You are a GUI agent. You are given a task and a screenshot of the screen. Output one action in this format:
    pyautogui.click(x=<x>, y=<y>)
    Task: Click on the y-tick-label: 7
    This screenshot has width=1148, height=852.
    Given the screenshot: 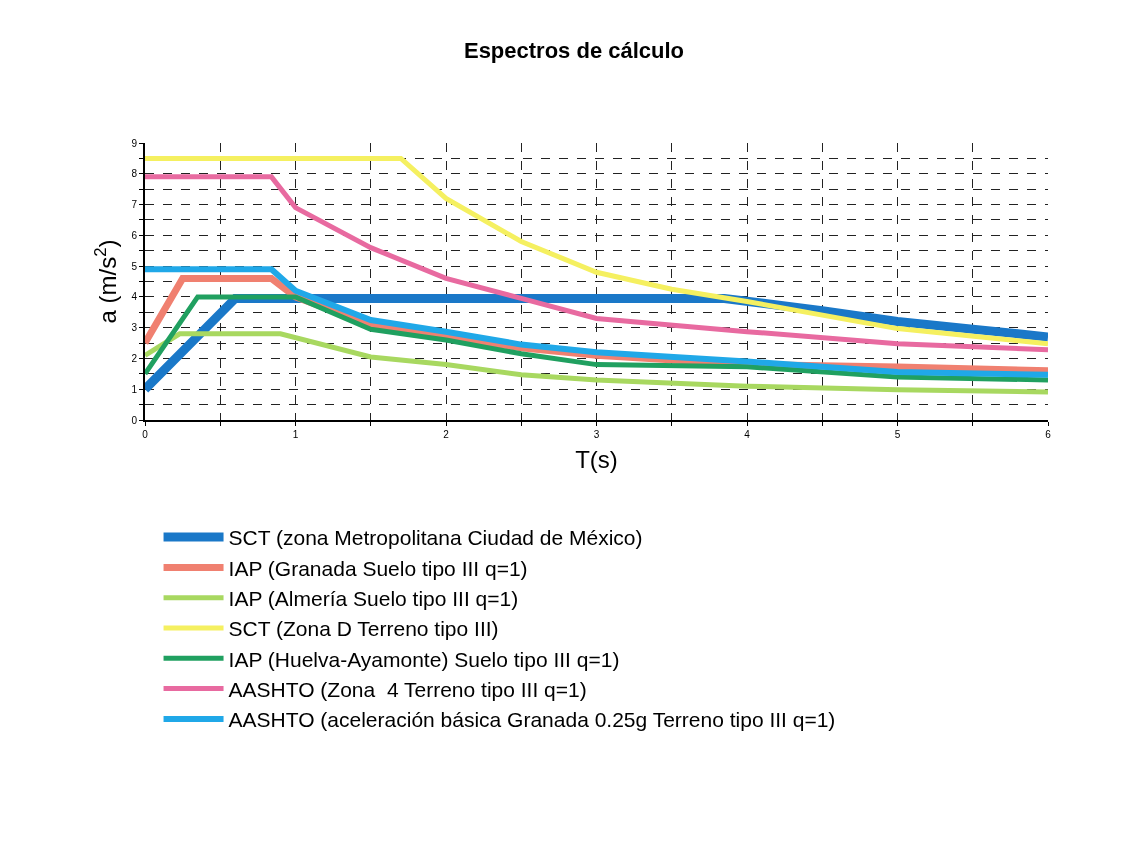 What is the action you would take?
    pyautogui.click(x=134, y=205)
    